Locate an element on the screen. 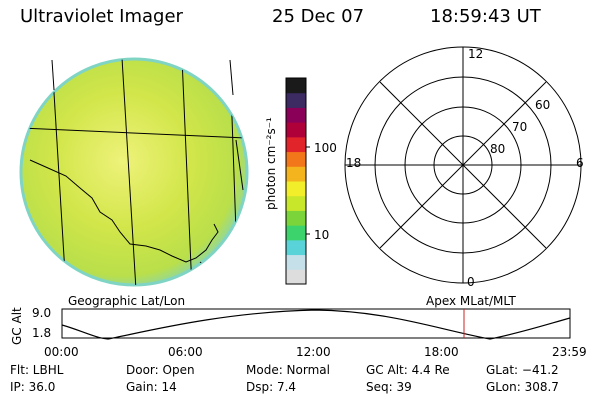  ip-info: IP: 36.0 is located at coordinates (33, 387).